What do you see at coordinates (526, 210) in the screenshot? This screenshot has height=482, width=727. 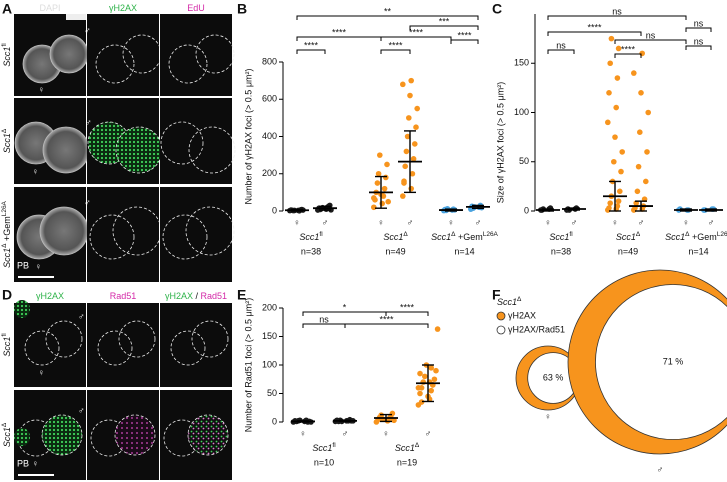 I see `y-tick-label: 0` at bounding box center [526, 210].